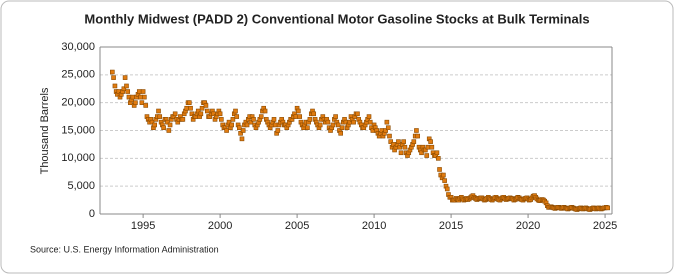  Describe the element at coordinates (297, 226) in the screenshot. I see `x-tick-label: 2005` at that location.